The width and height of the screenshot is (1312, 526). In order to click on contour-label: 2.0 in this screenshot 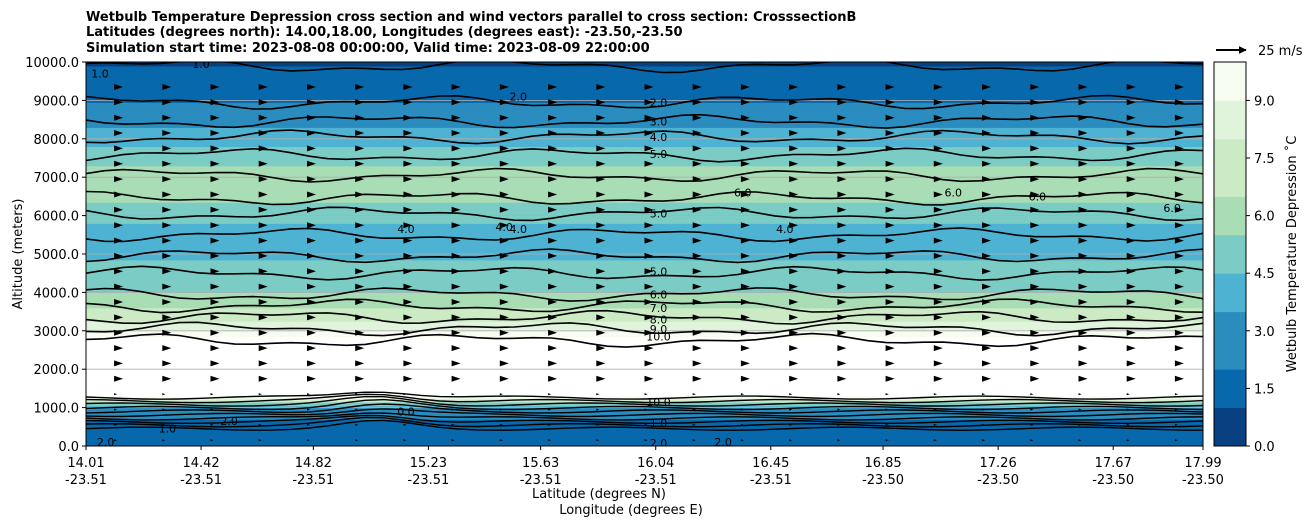, I will do `click(229, 421)`.